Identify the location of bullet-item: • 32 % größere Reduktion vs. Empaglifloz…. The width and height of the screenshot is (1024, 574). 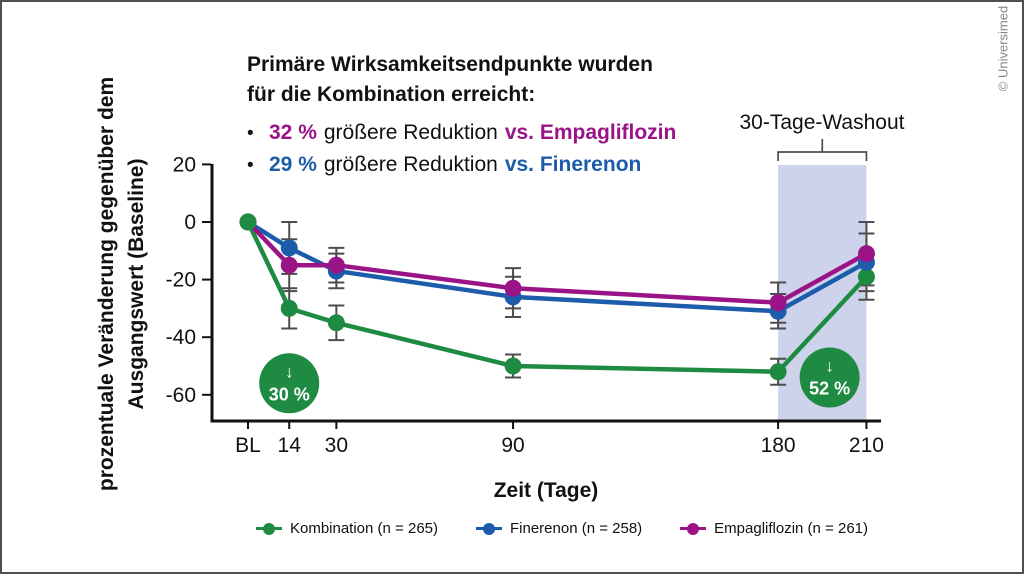
(487, 133).